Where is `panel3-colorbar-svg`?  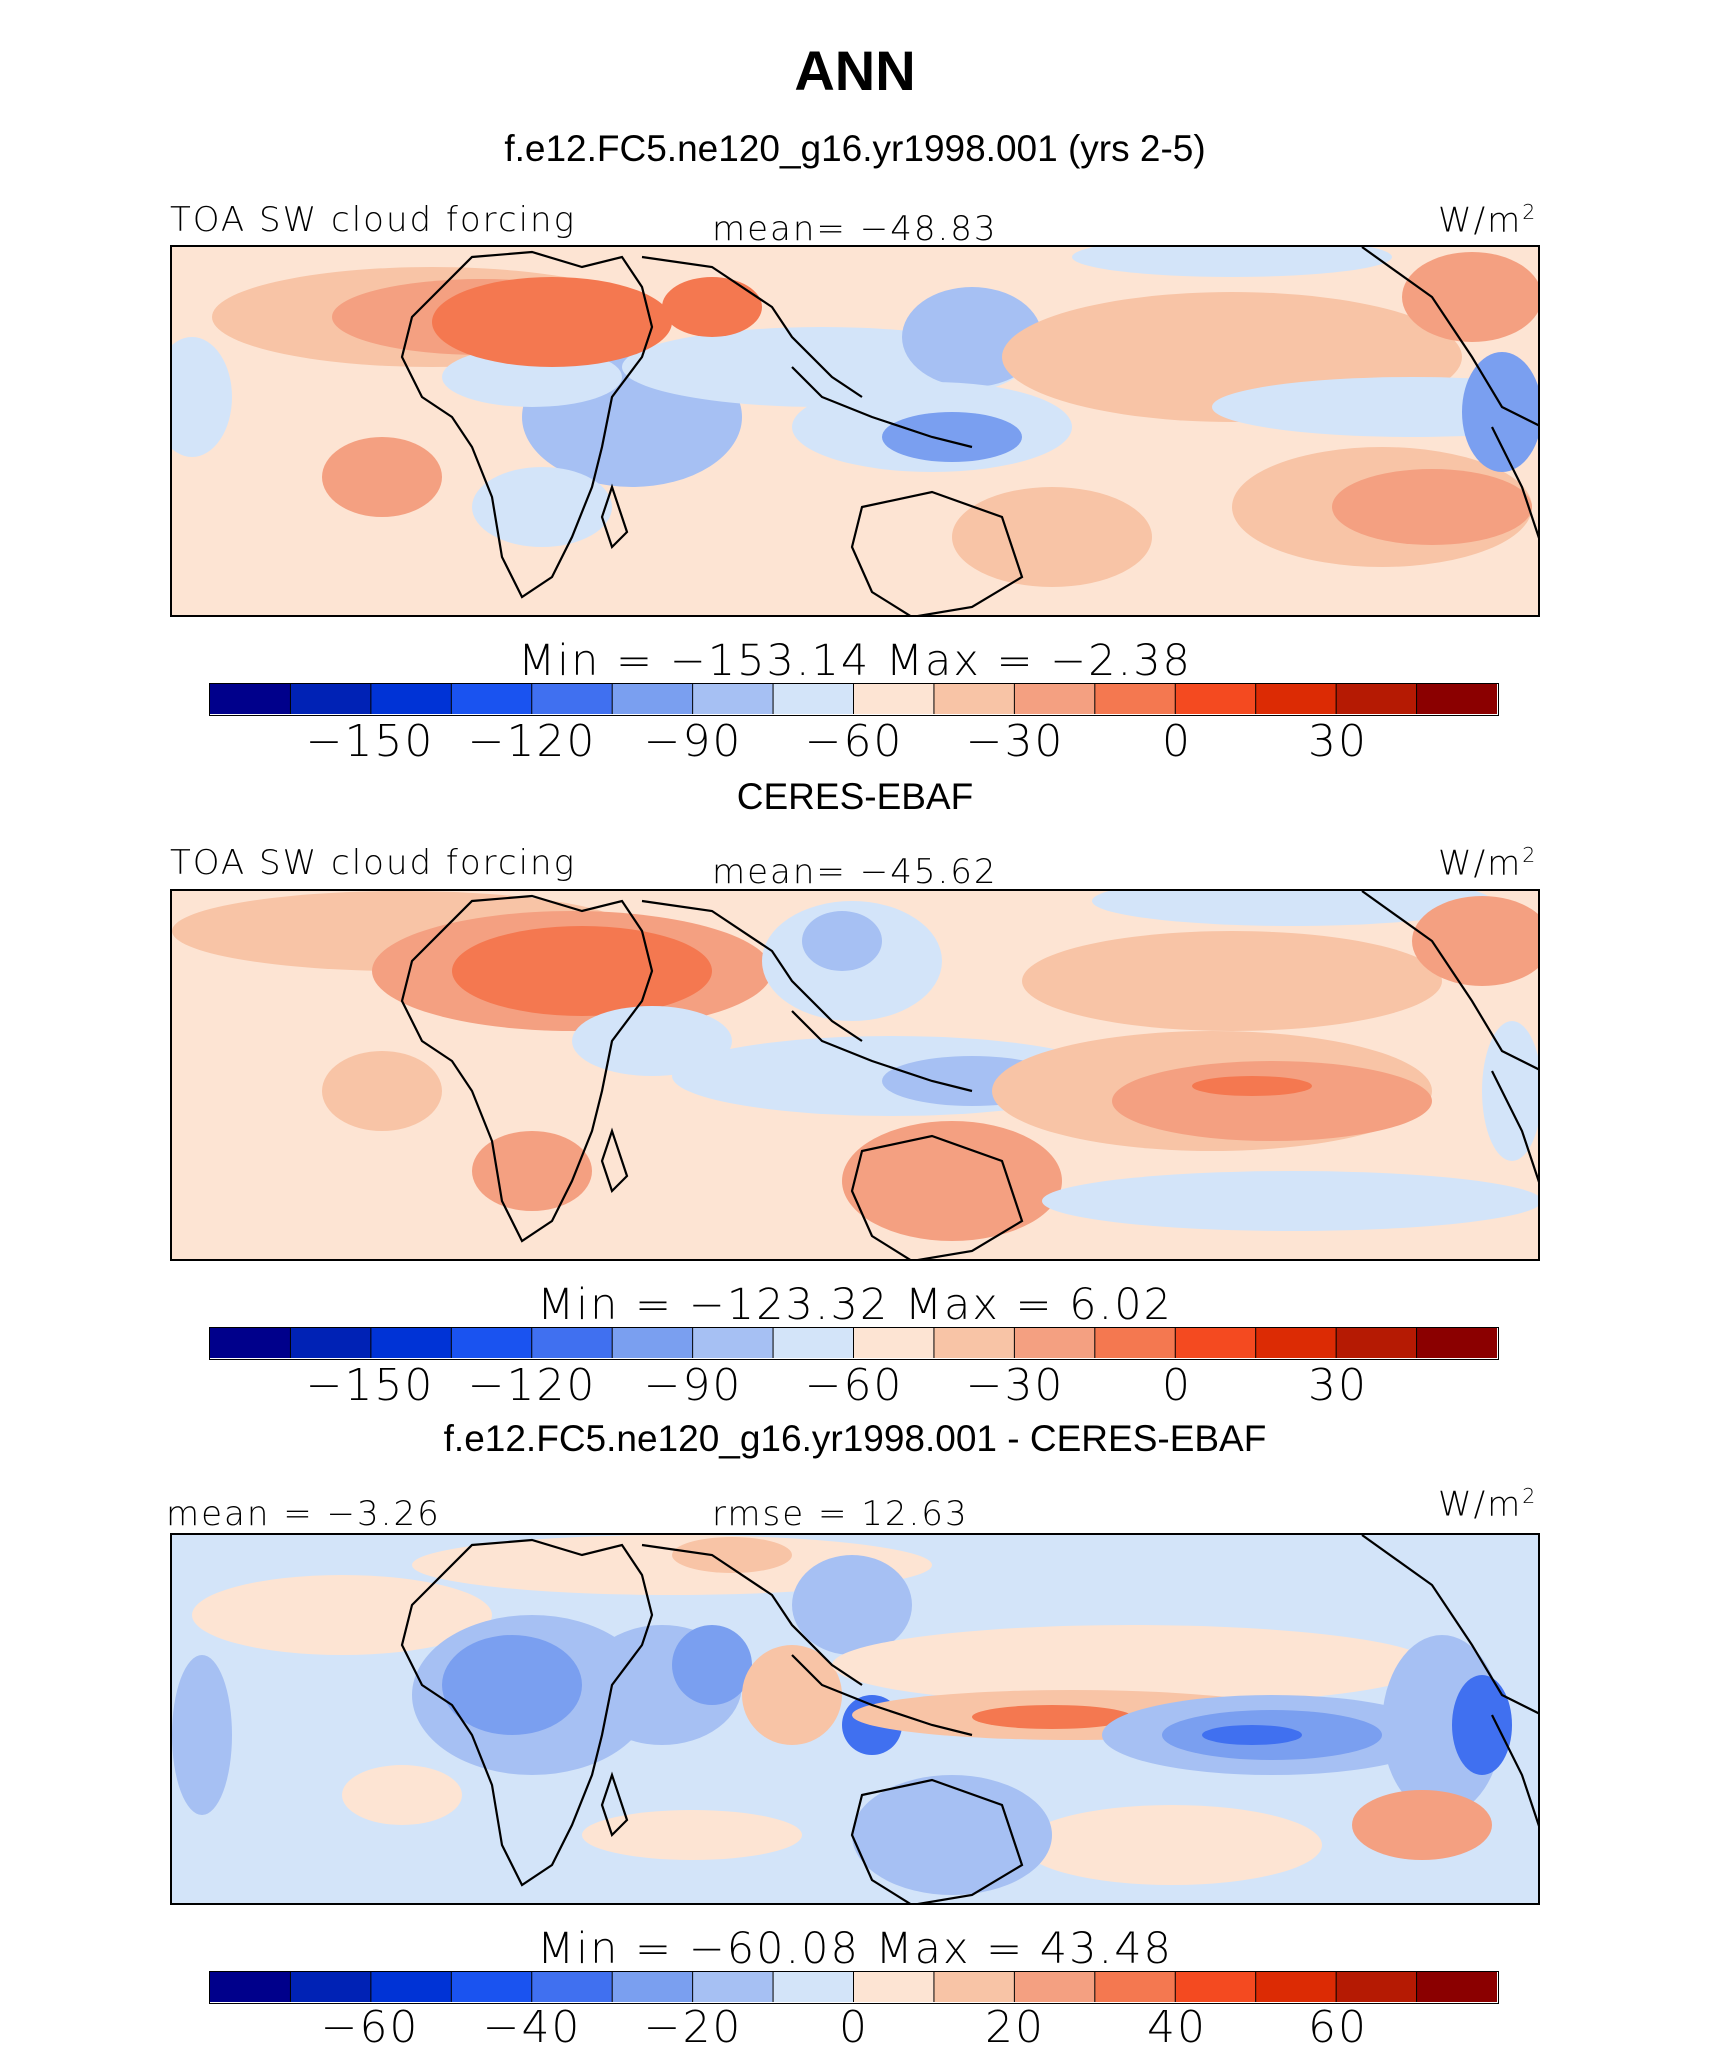 panel3-colorbar-svg is located at coordinates (853, 1987).